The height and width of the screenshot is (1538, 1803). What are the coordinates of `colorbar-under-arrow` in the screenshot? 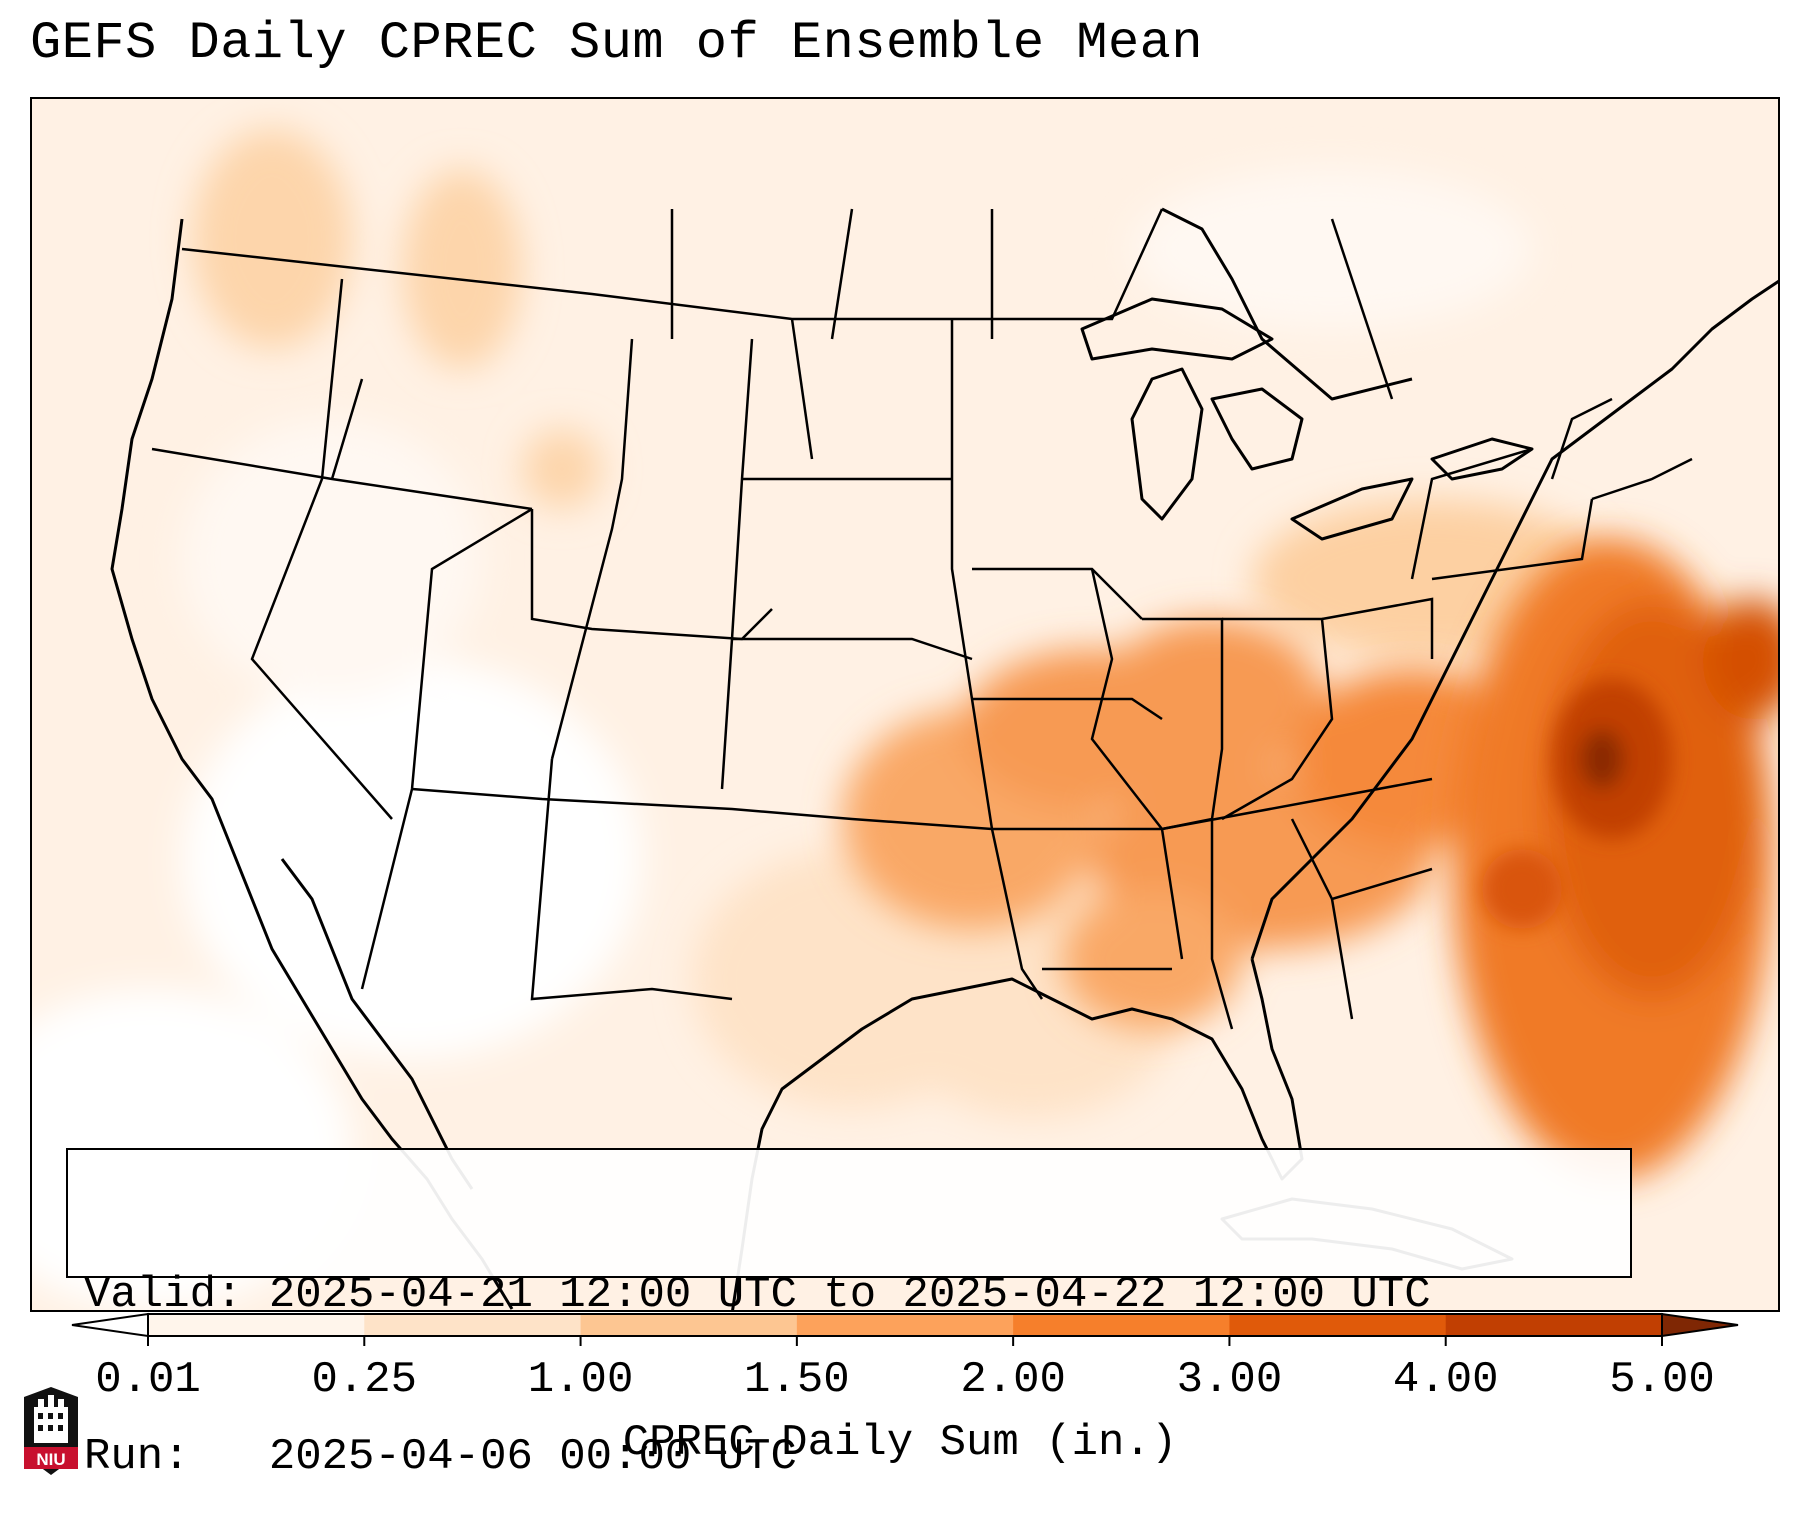 It's located at (110, 1325).